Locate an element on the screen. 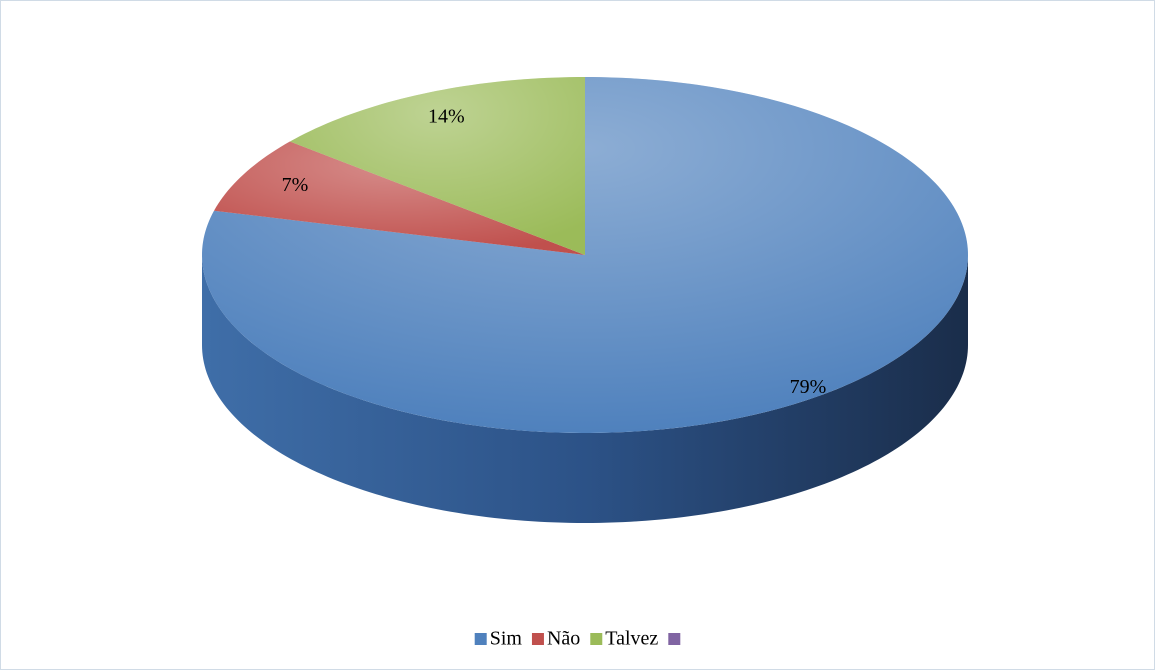  data-label: 14% is located at coordinates (446, 117).